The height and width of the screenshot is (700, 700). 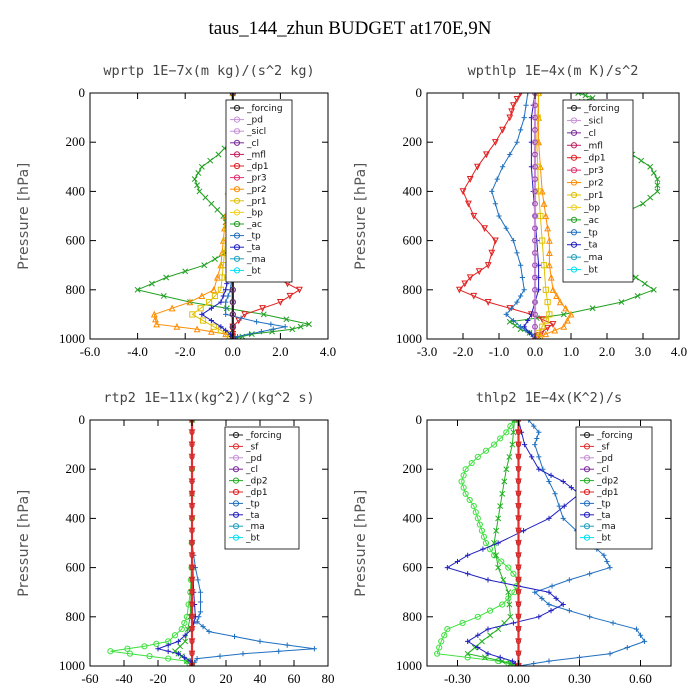 What do you see at coordinates (593, 258) in the screenshot?
I see `legend-entry: _ma` at bounding box center [593, 258].